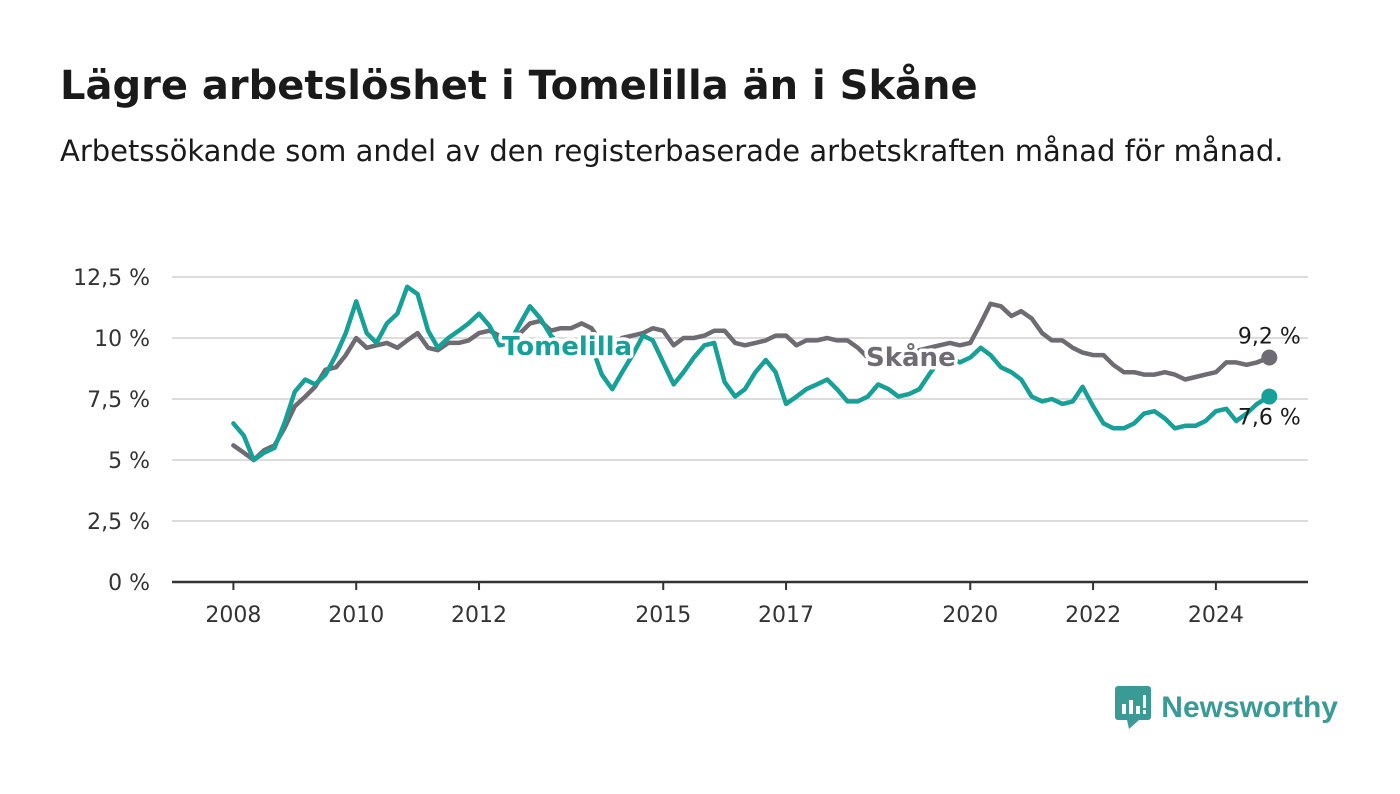 Image resolution: width=1400 pixels, height=794 pixels. Describe the element at coordinates (663, 615) in the screenshot. I see `x-tick-label: 2015` at that location.